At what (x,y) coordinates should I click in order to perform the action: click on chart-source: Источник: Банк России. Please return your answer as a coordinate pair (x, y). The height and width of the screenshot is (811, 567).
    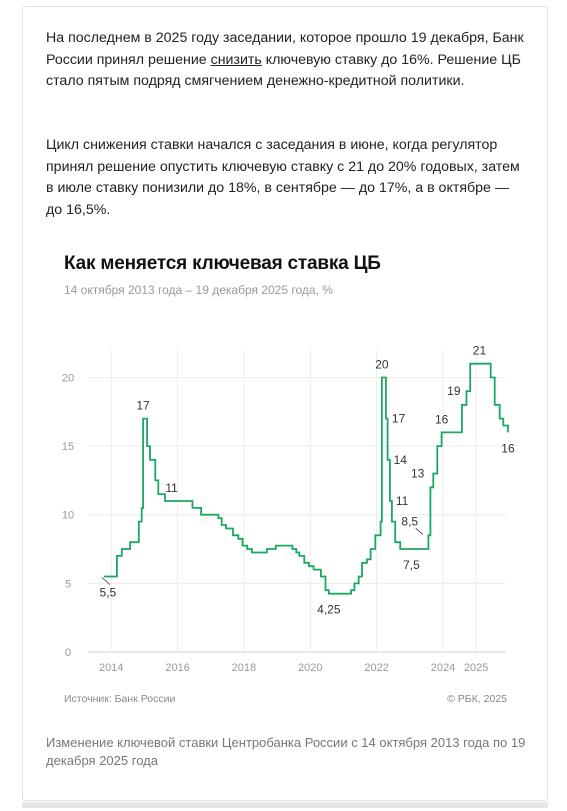
    Looking at the image, I should click on (120, 699).